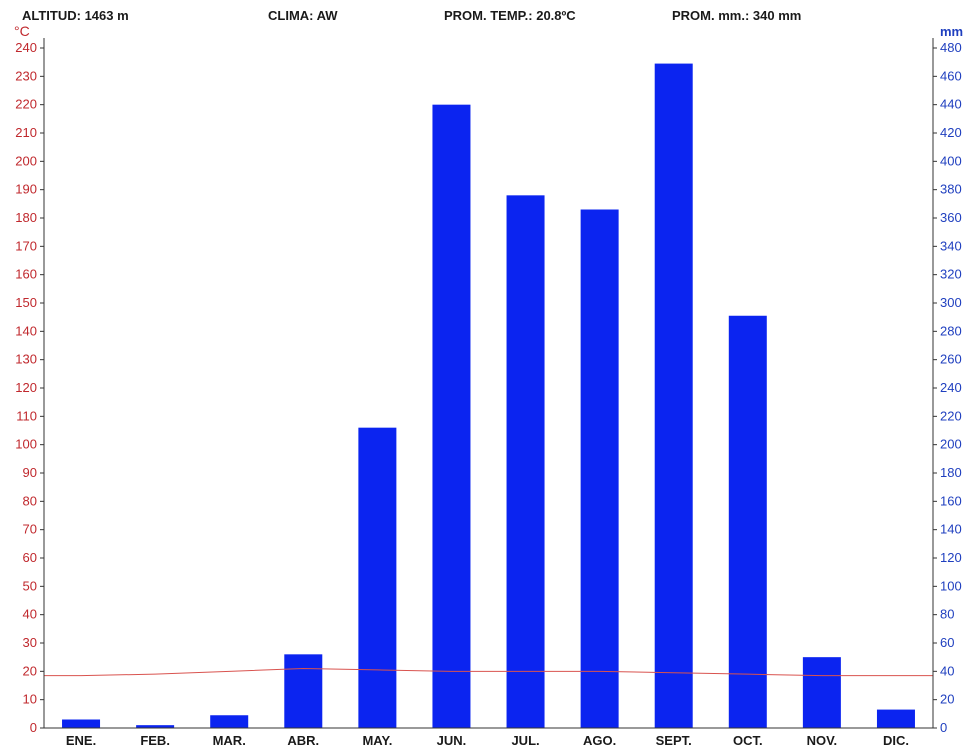 The height and width of the screenshot is (749, 973). I want to click on month-label: DIC., so click(896, 740).